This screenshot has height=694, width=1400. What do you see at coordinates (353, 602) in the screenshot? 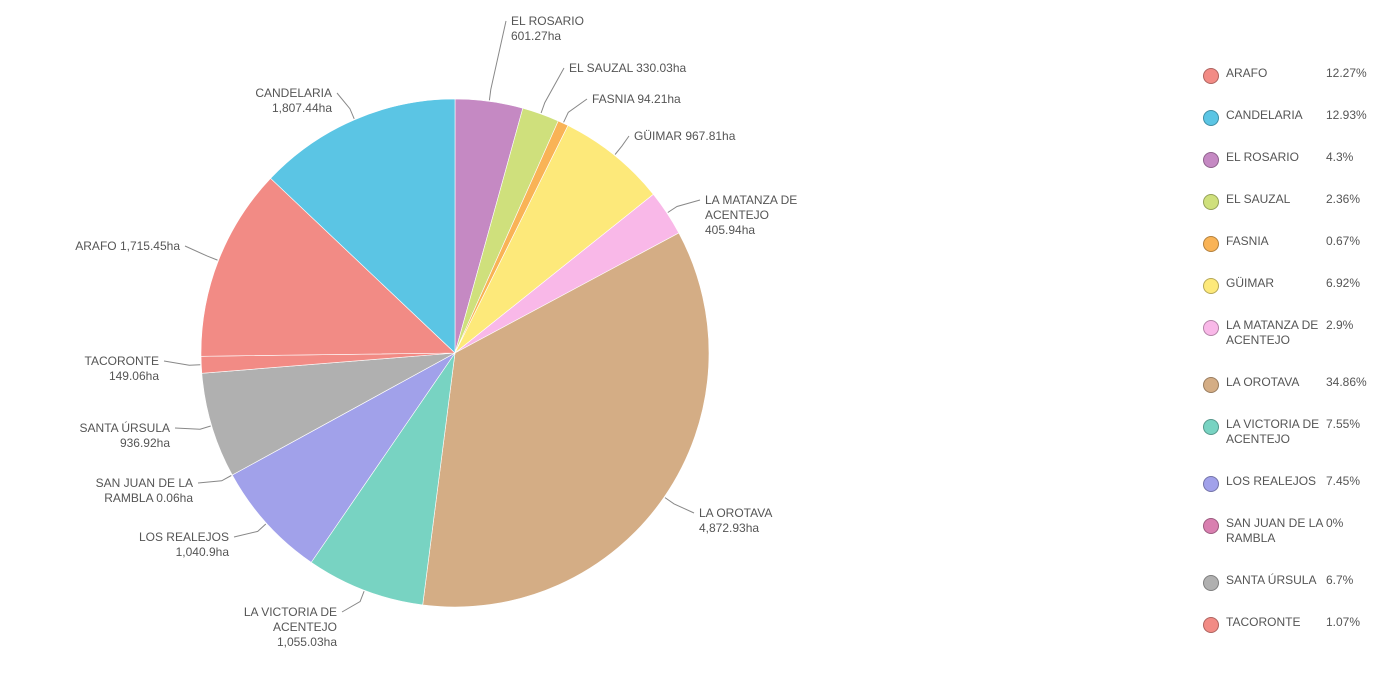
I see `leader-line-la-victoria-de-acentejo` at bounding box center [353, 602].